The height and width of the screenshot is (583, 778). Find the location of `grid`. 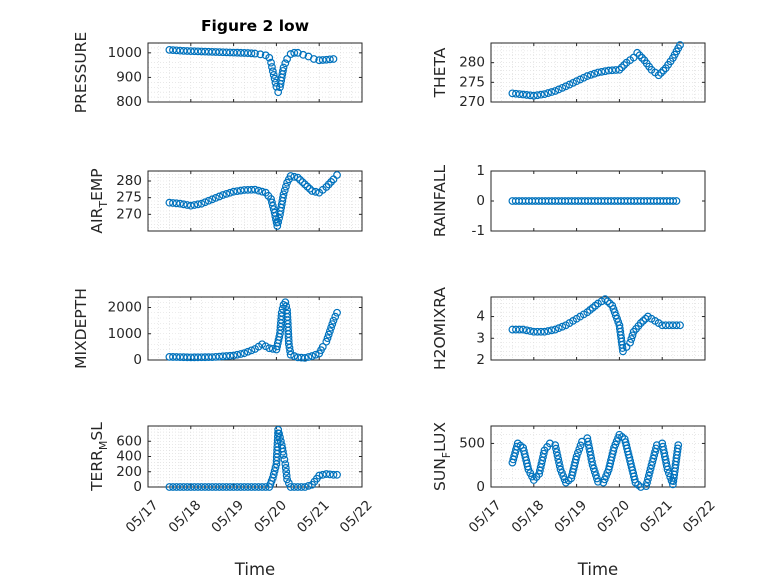

grid is located at coordinates (255, 456).